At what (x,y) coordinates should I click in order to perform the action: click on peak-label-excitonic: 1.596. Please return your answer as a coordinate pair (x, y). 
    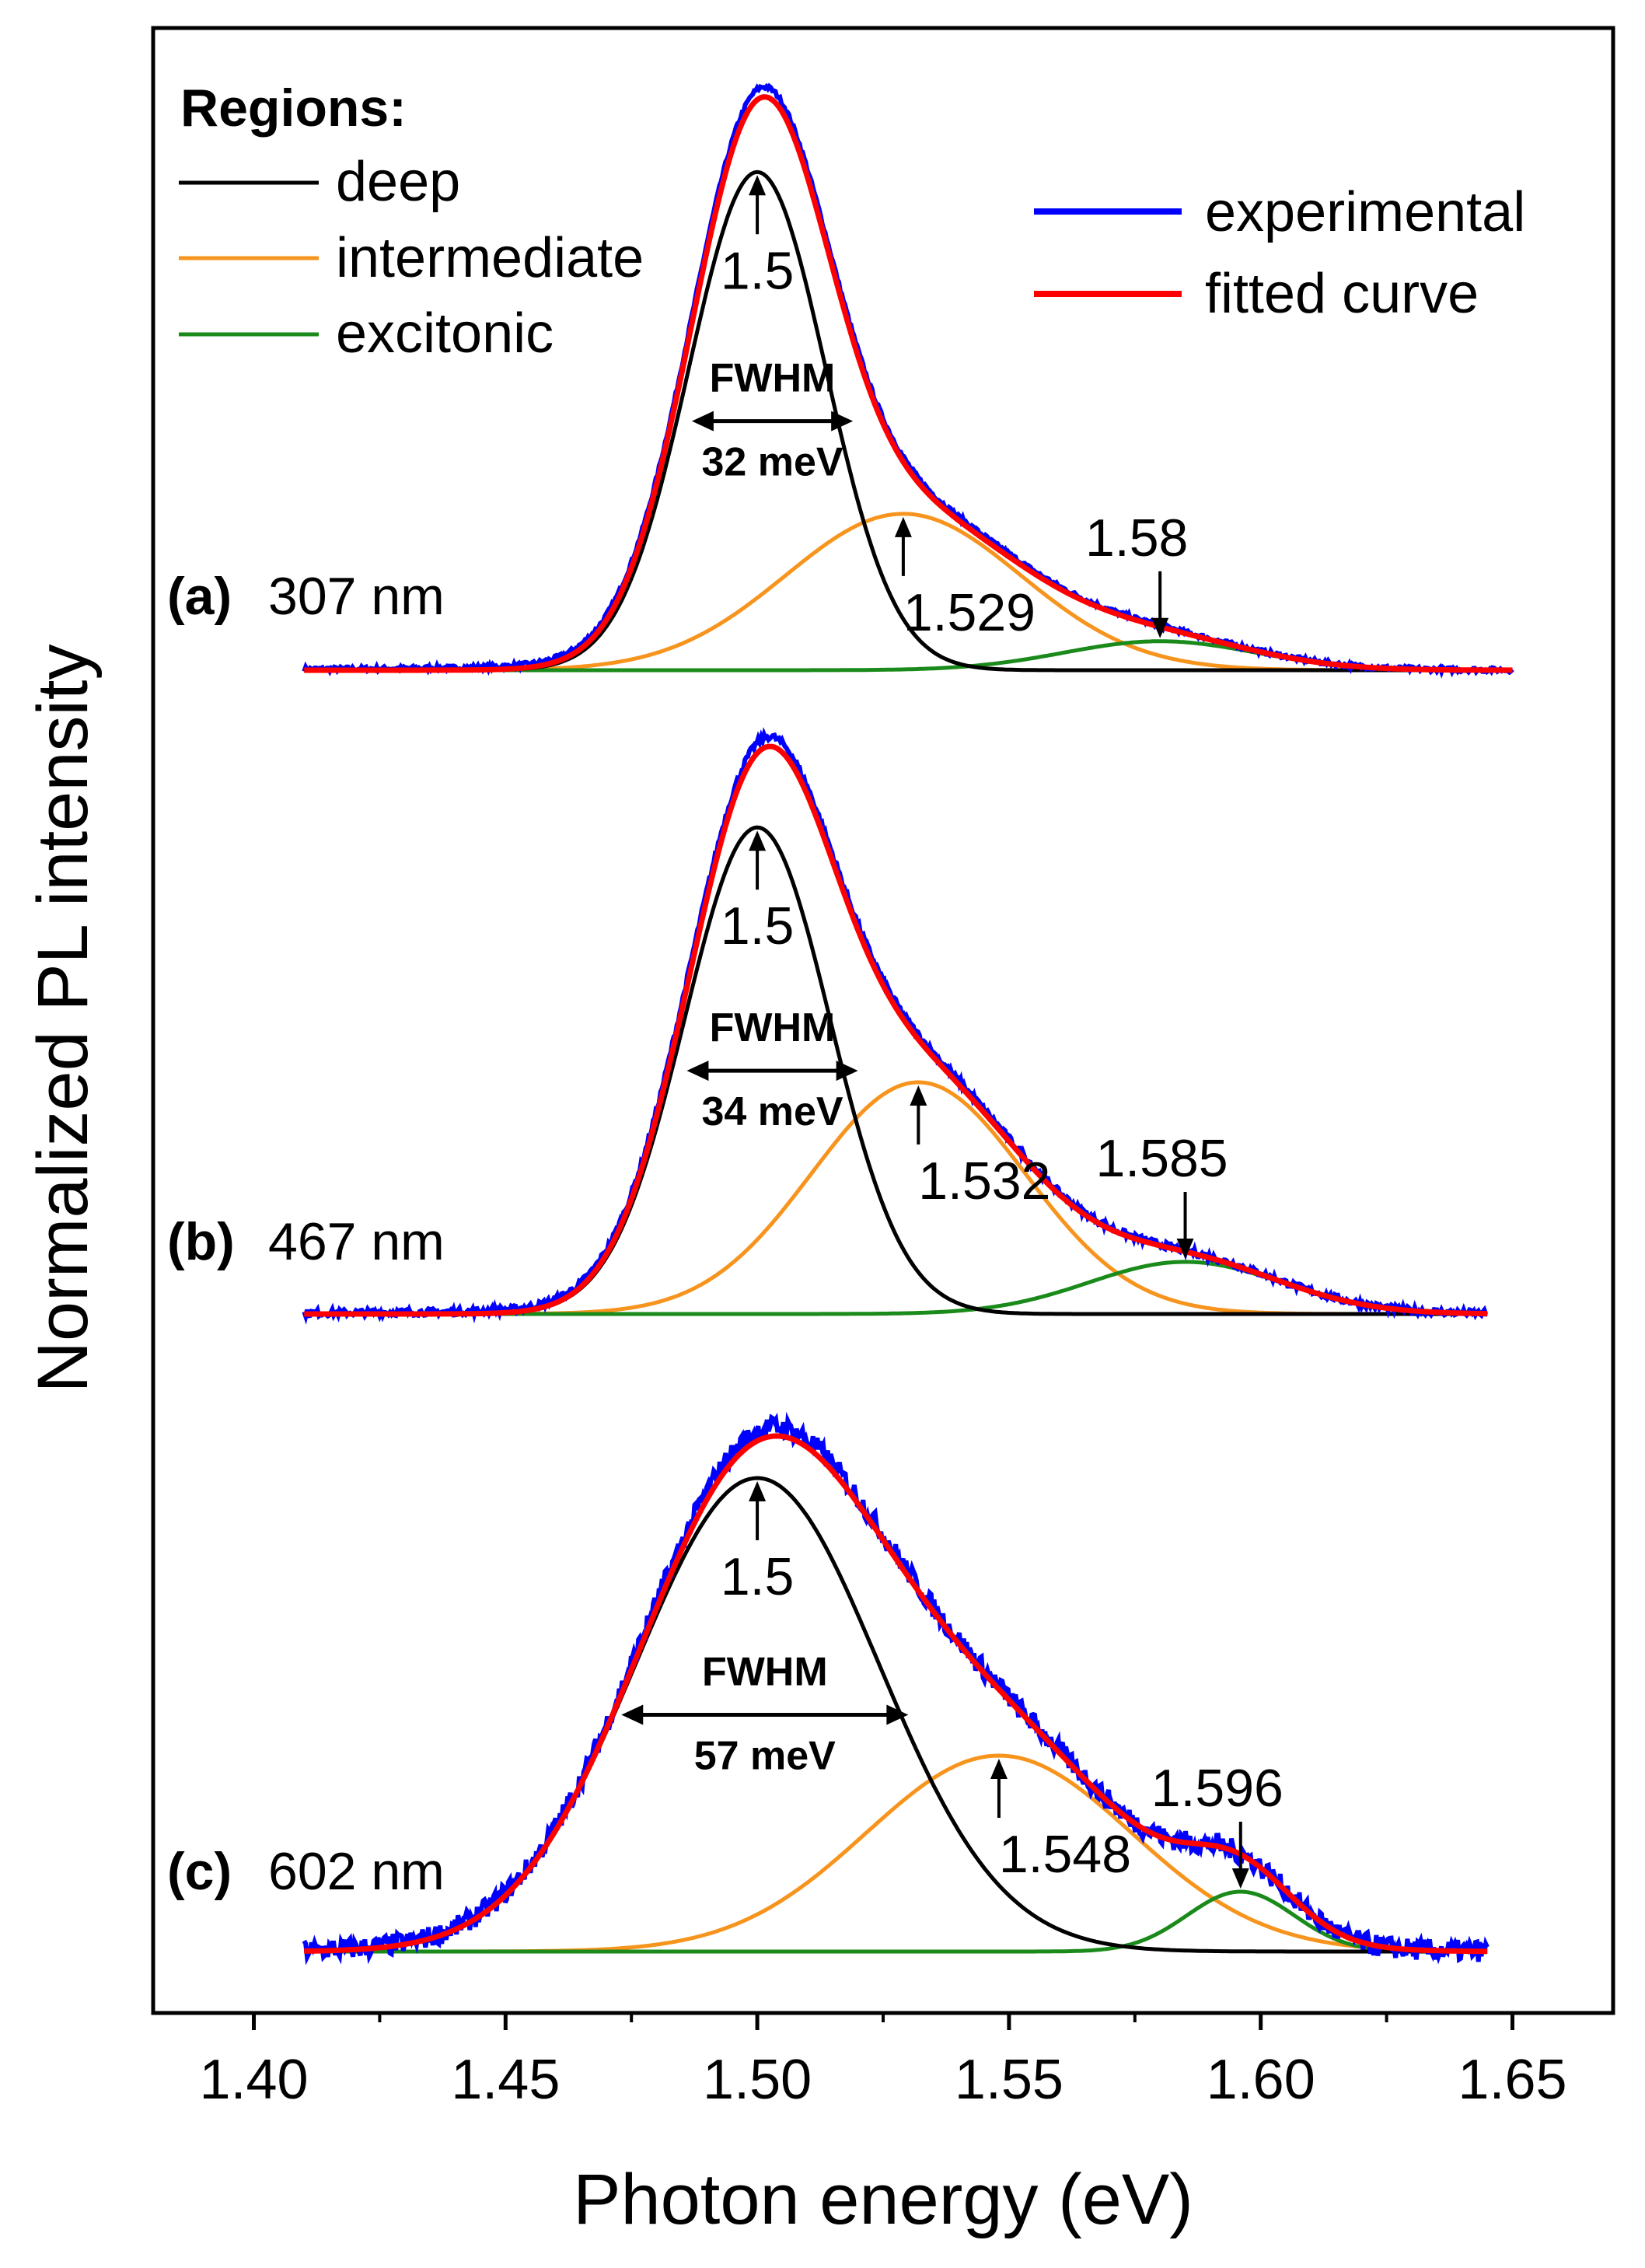
    Looking at the image, I should click on (1217, 1788).